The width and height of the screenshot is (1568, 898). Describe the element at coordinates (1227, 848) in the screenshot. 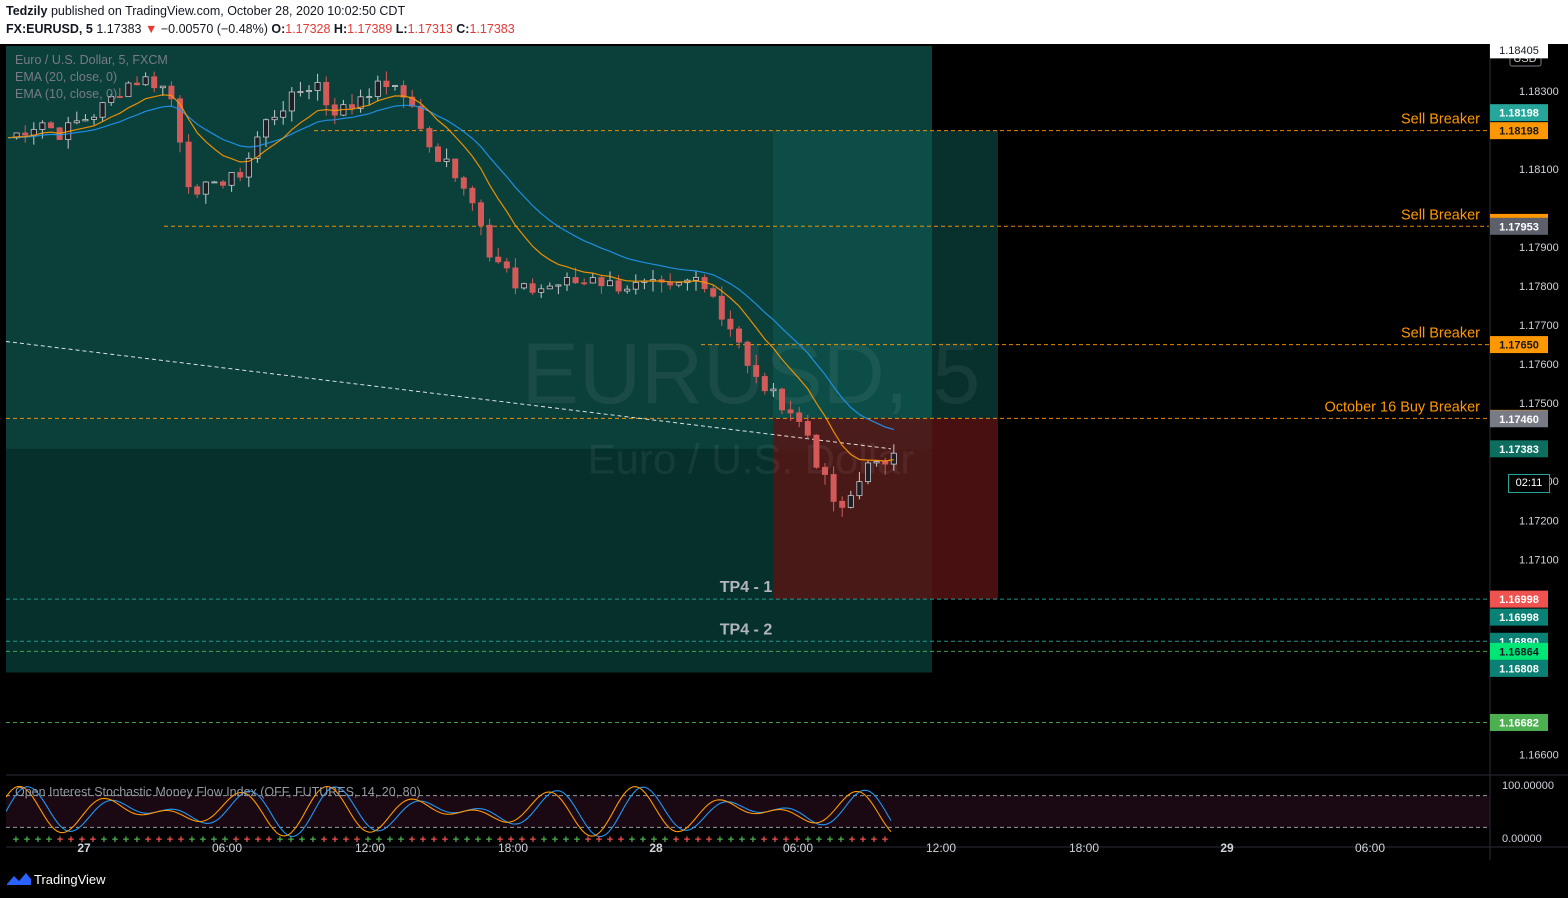

I see `x-tick-label: 29` at that location.